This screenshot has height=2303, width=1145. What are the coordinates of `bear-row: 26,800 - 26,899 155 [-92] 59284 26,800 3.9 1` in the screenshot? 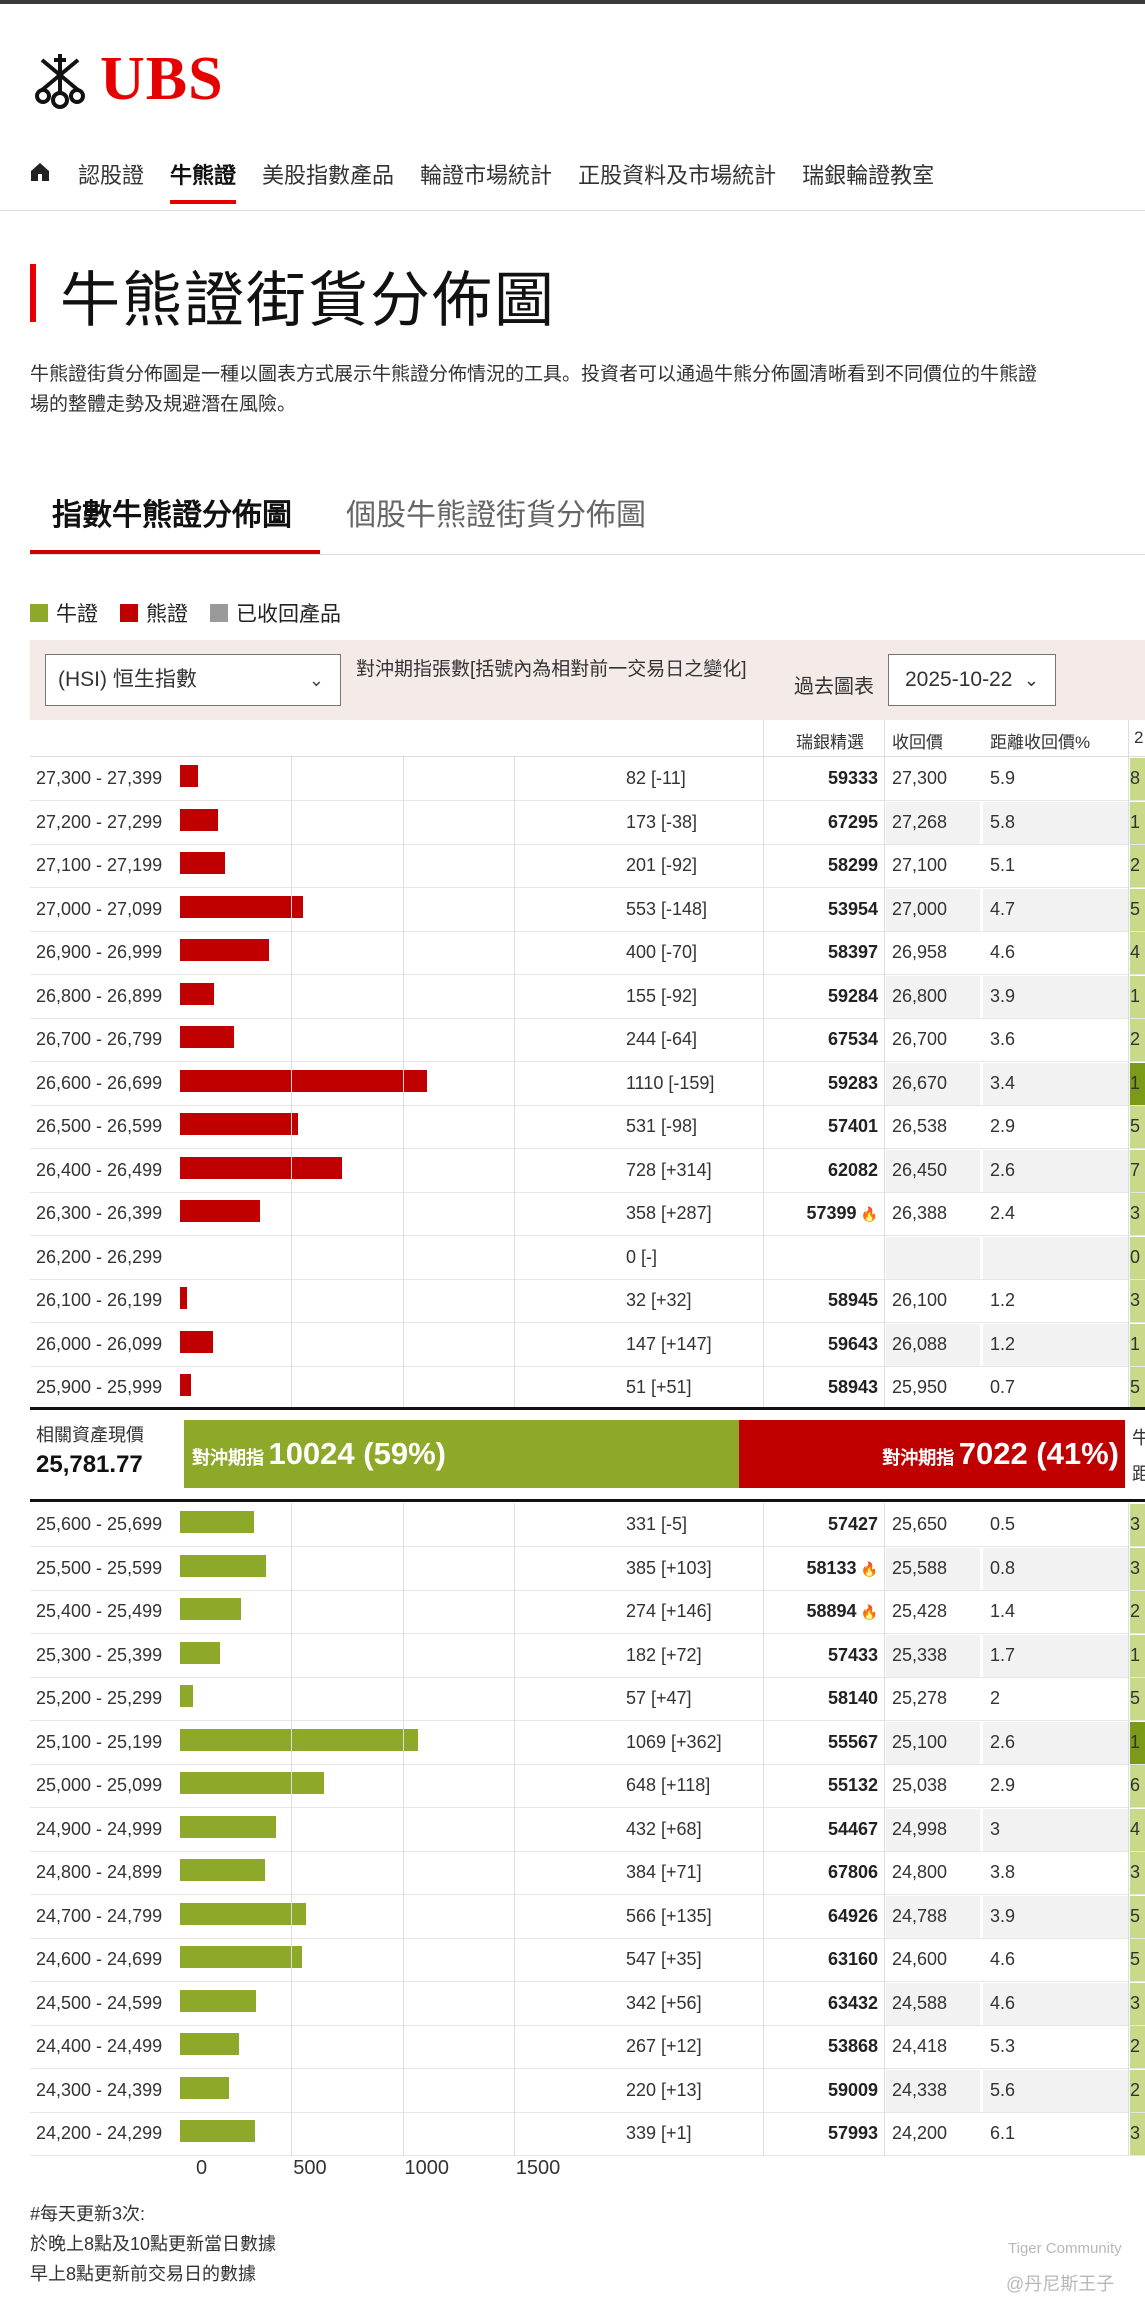 It's located at (587, 997).